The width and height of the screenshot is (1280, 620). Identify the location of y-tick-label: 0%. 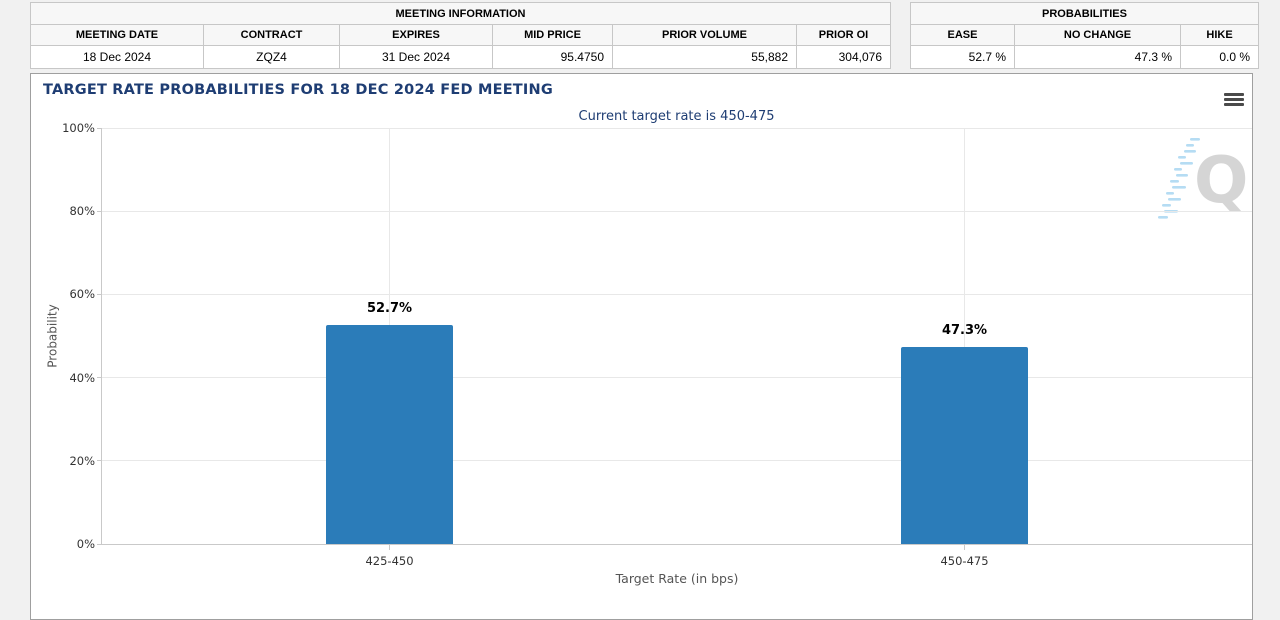
(85, 544).